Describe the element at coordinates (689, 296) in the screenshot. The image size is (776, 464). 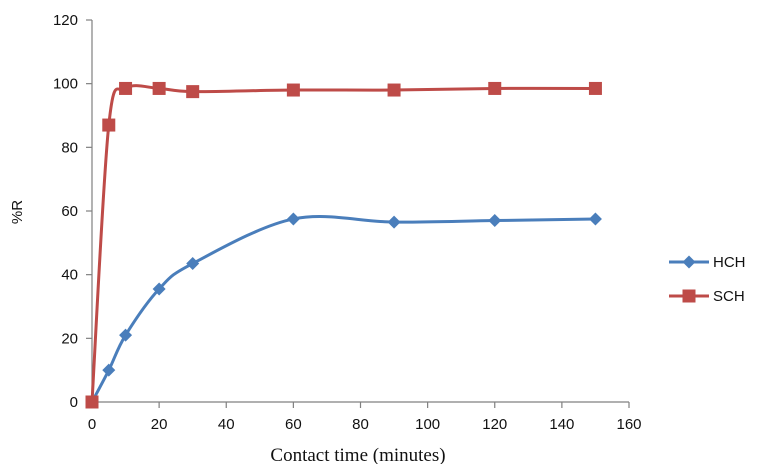
I see `legend-sch-marker` at that location.